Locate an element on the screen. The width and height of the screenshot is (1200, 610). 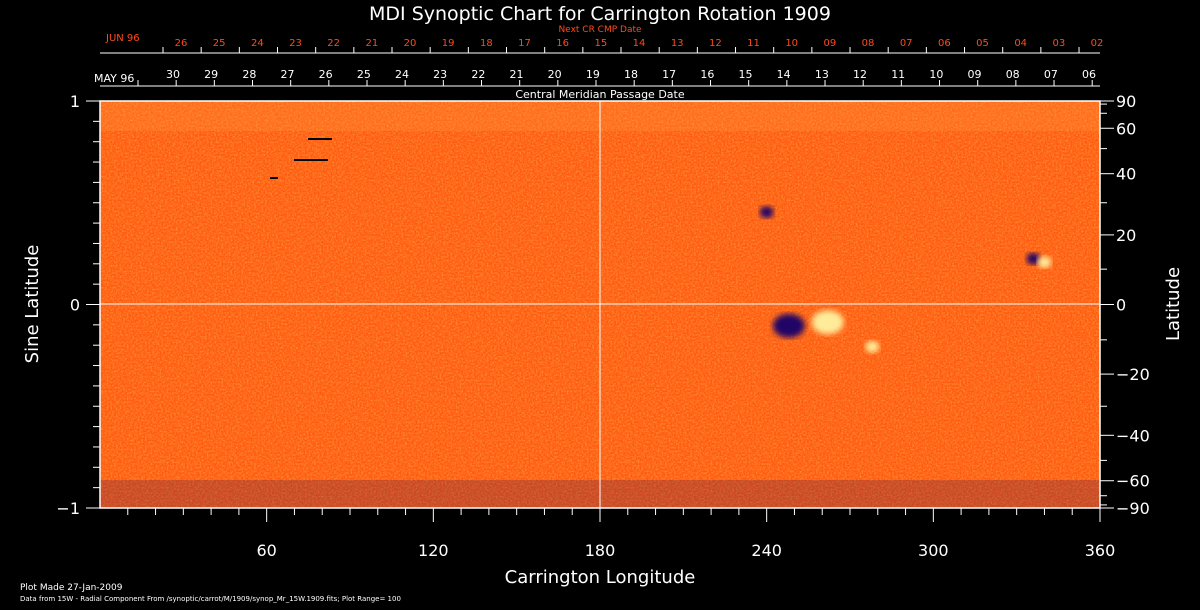
y-right-tick-label: −40 is located at coordinates (1133, 435).